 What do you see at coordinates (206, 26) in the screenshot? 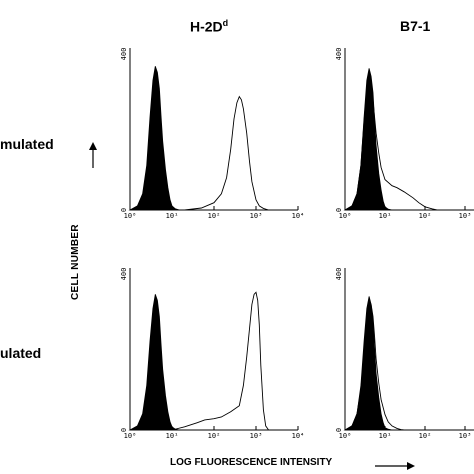
I see `column-title-base: H-2D` at bounding box center [206, 26].